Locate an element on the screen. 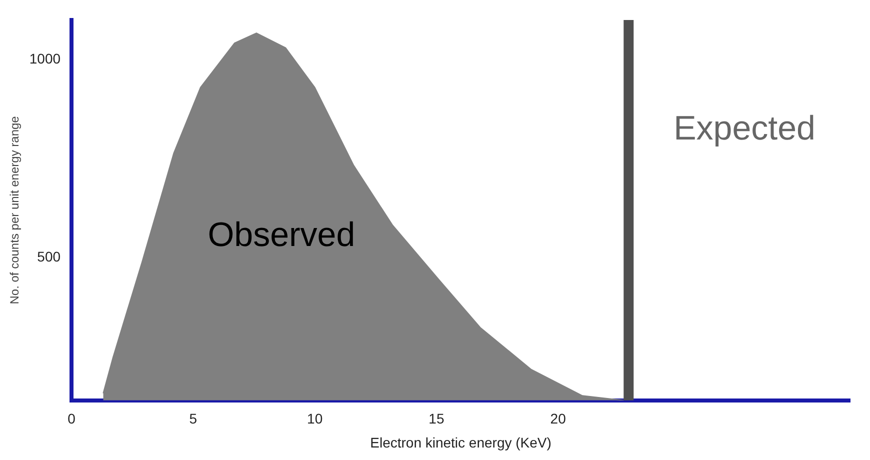 The height and width of the screenshot is (460, 870). x-tick-label: 15 is located at coordinates (436, 418).